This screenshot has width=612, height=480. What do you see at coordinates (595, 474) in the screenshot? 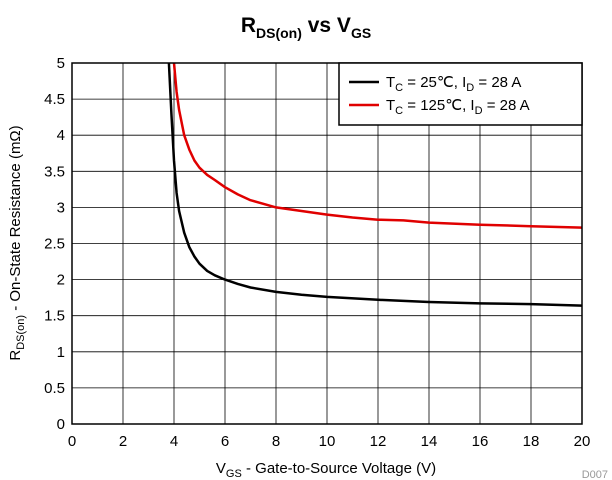
I see `figure-code: D007` at bounding box center [595, 474].